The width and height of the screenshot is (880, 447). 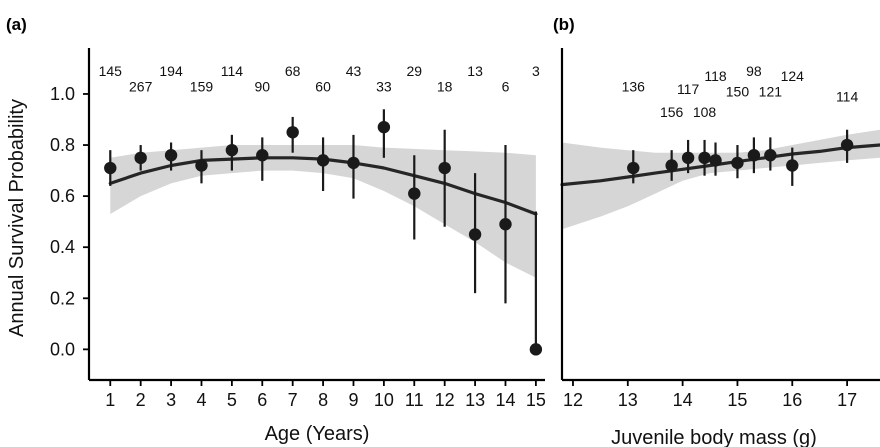 I want to click on panel-b-x-tick-label: 12, so click(x=573, y=400).